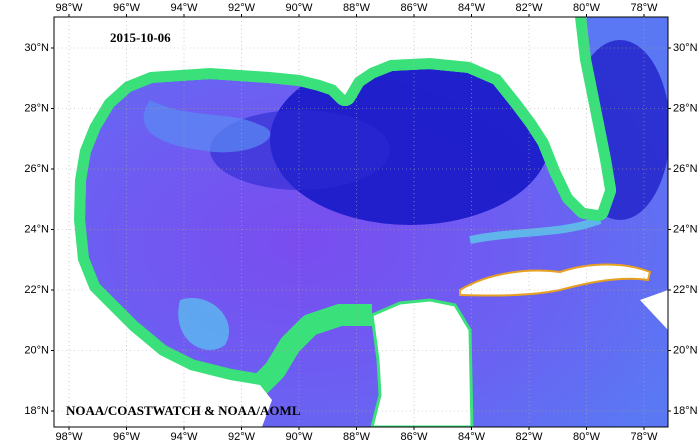 The image size is (700, 445). Describe the element at coordinates (535, 230) in the screenshot. I see `current` at that location.